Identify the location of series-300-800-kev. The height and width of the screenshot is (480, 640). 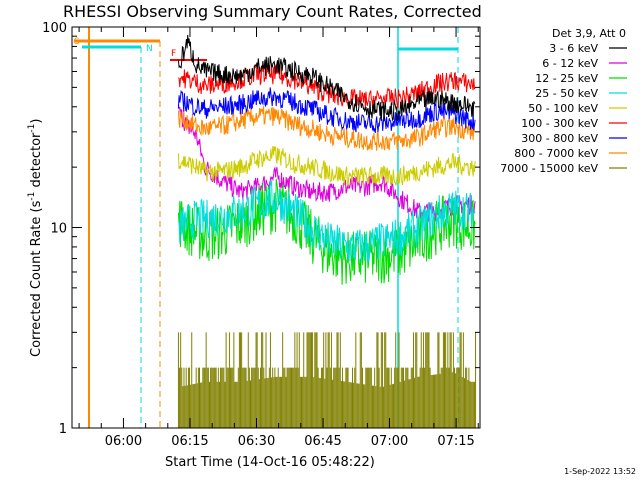
(326, 110).